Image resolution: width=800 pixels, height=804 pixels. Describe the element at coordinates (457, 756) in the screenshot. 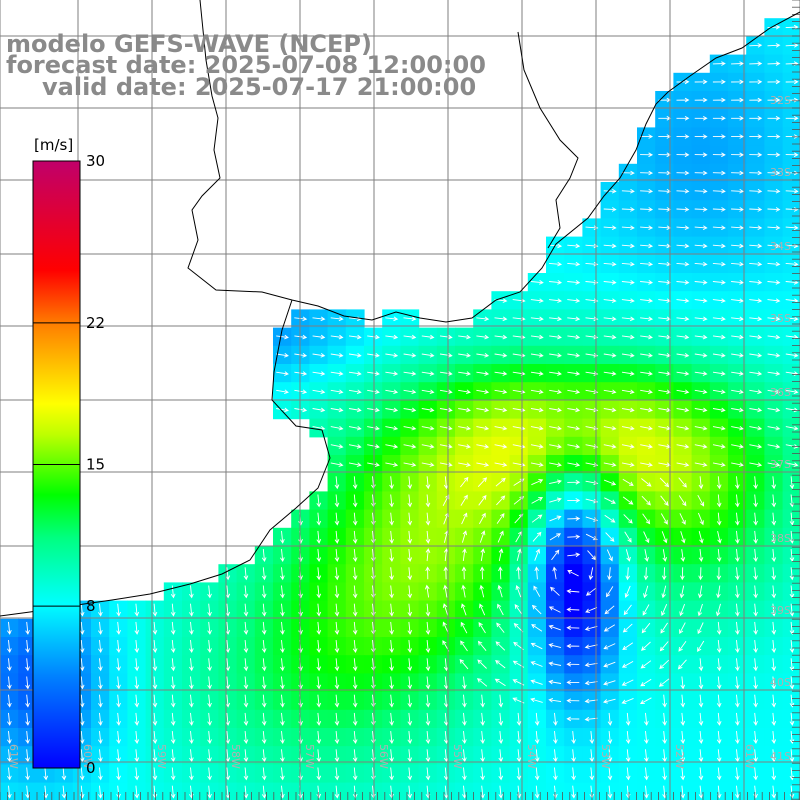

I see `longitude-label: 55W` at that location.